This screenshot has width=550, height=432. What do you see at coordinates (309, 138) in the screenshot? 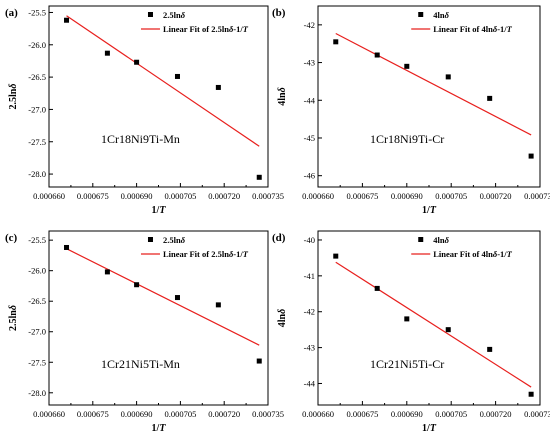
I see `y-tick-label: -45` at bounding box center [309, 138].